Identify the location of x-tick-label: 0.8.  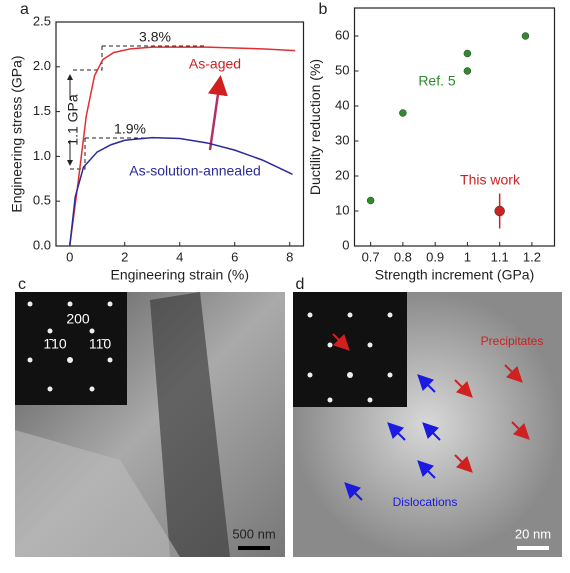
(403, 256).